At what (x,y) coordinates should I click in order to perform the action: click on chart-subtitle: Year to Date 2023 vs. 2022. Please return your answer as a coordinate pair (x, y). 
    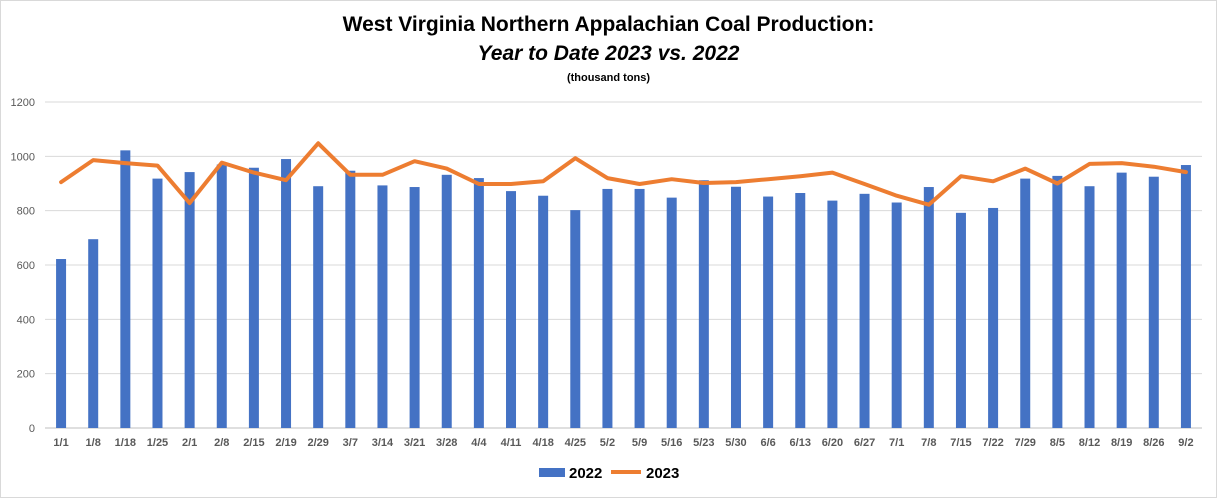
    Looking at the image, I should click on (608, 53).